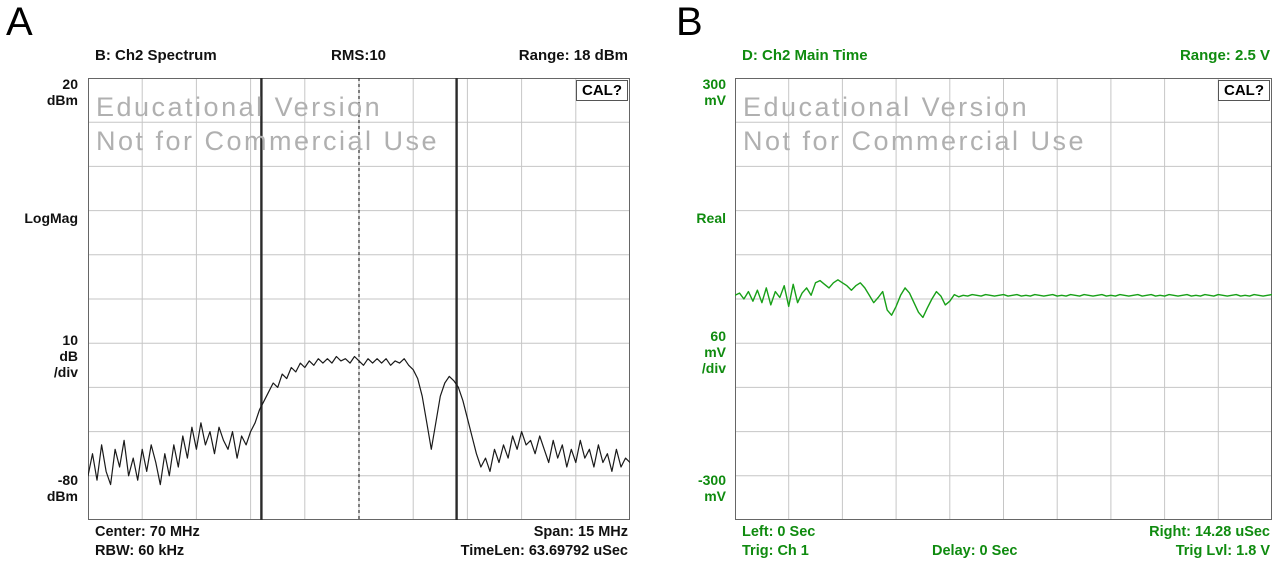  I want to click on spectrum-title: B: Ch2 Spectrum, so click(156, 55).